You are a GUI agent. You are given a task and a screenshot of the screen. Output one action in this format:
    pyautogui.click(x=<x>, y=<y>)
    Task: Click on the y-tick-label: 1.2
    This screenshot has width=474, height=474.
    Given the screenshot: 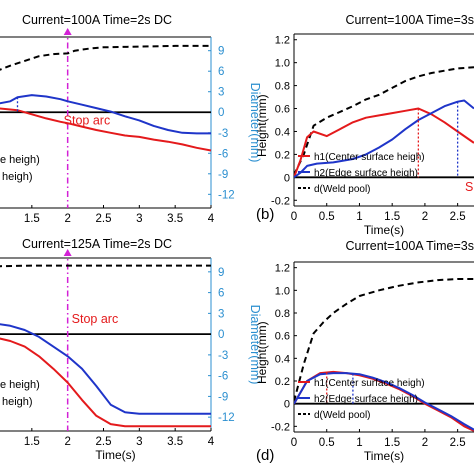 What is the action you would take?
    pyautogui.click(x=282, y=41)
    